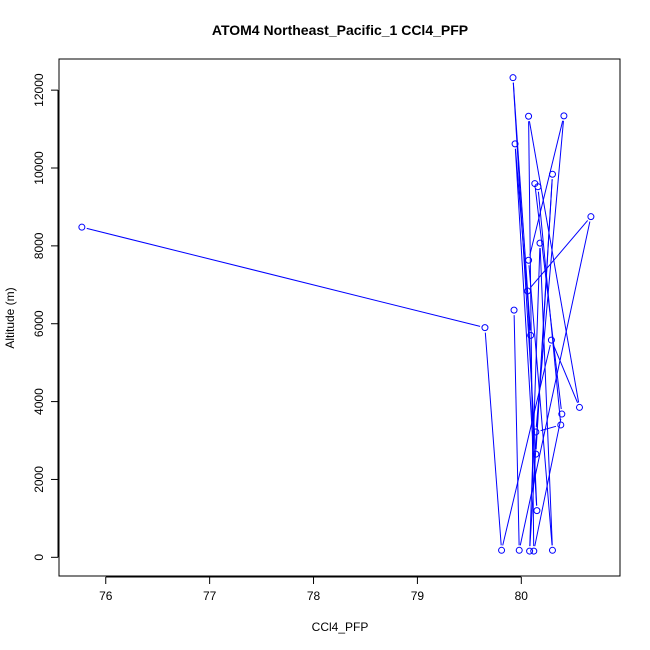 The image size is (650, 650). I want to click on x-axis: 76 77 78 79 80, so click(314, 589).